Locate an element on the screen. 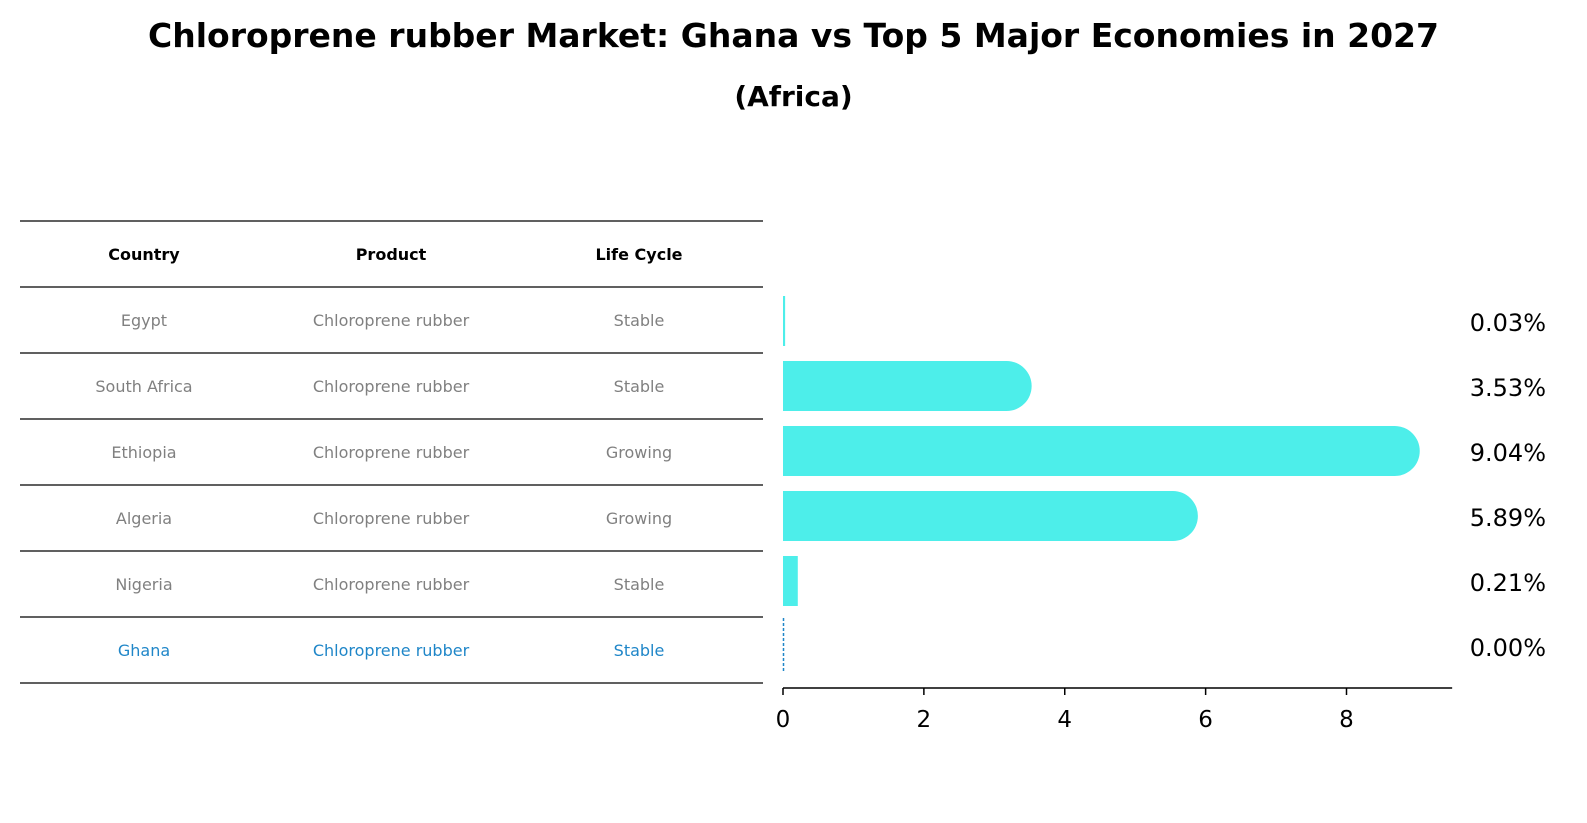 The width and height of the screenshot is (1587, 823). bar-value-label: 3.53% is located at coordinates (1508, 388).